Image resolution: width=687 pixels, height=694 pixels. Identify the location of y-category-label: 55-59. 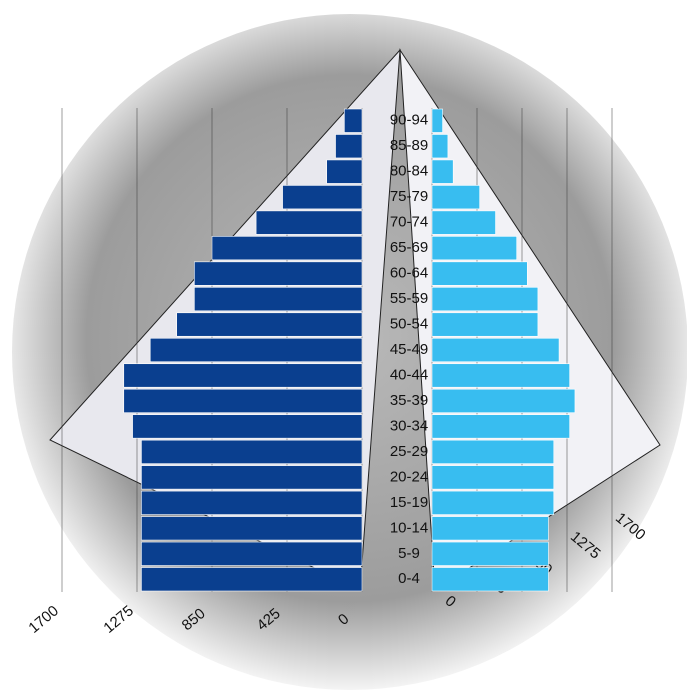
(409, 298).